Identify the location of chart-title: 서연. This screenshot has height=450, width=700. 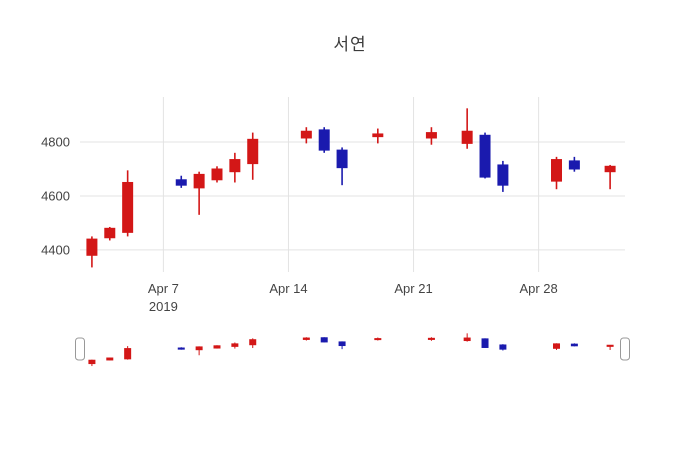
(350, 44).